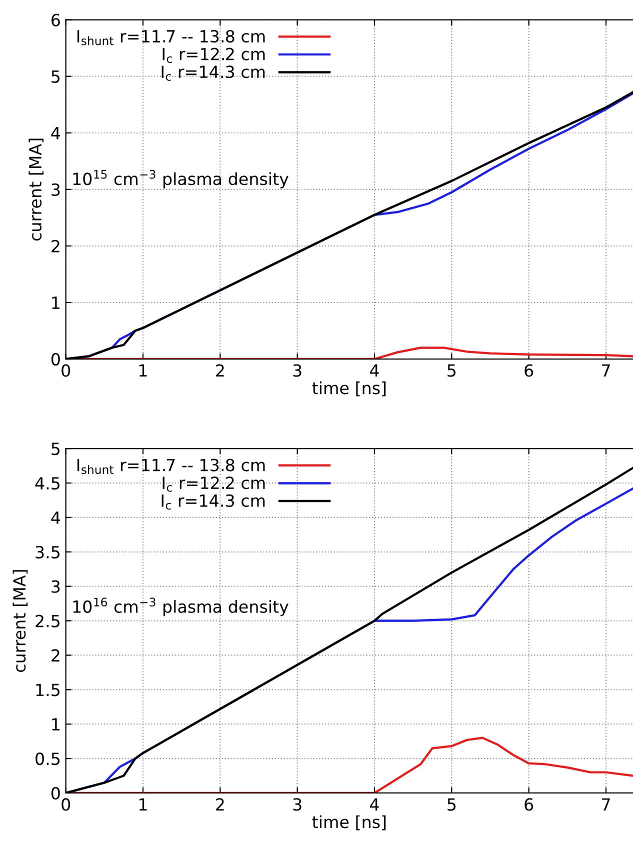 This screenshot has width=633, height=861. What do you see at coordinates (180, 607) in the screenshot?
I see `annotation: 10$^{16}$ cm$^{−3}$ plasma density` at bounding box center [180, 607].